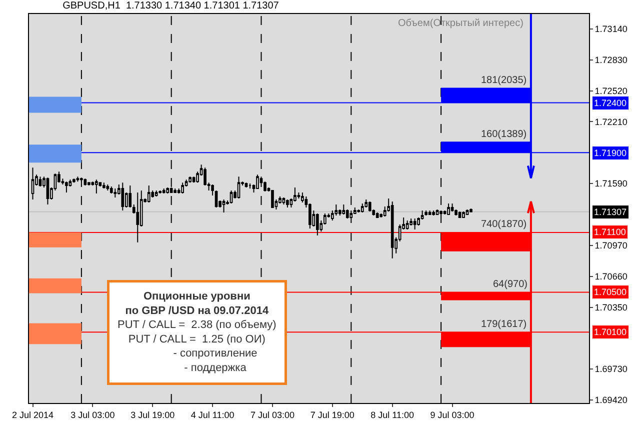  I want to click on ref-line-label: 1.72400, so click(610, 103).